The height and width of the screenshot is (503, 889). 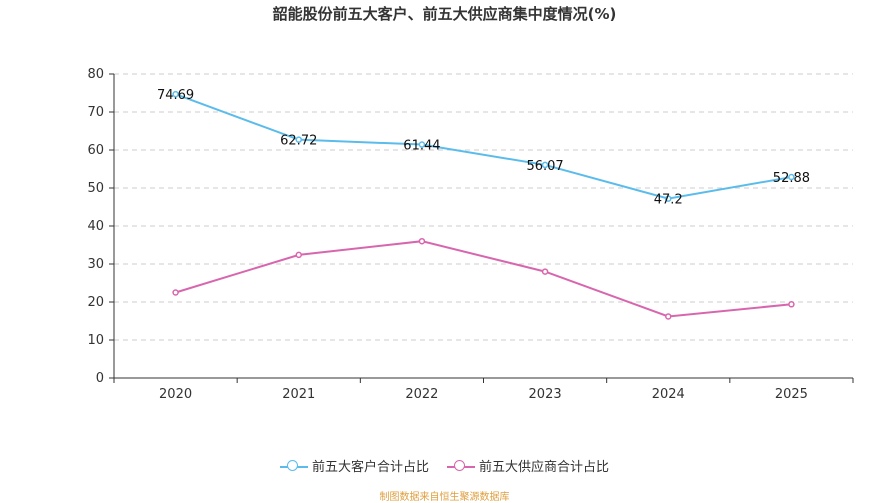 What do you see at coordinates (95, 302) in the screenshot?
I see `y-tick-label: 20` at bounding box center [95, 302].